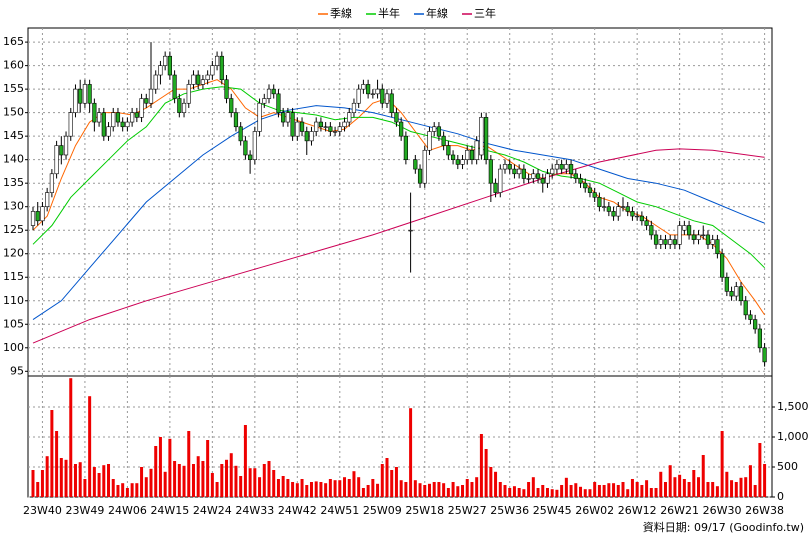 This screenshot has height=540, width=808. Describe the element at coordinates (679, 510) in the screenshot. I see `x-tick-label: 26W21` at that location.